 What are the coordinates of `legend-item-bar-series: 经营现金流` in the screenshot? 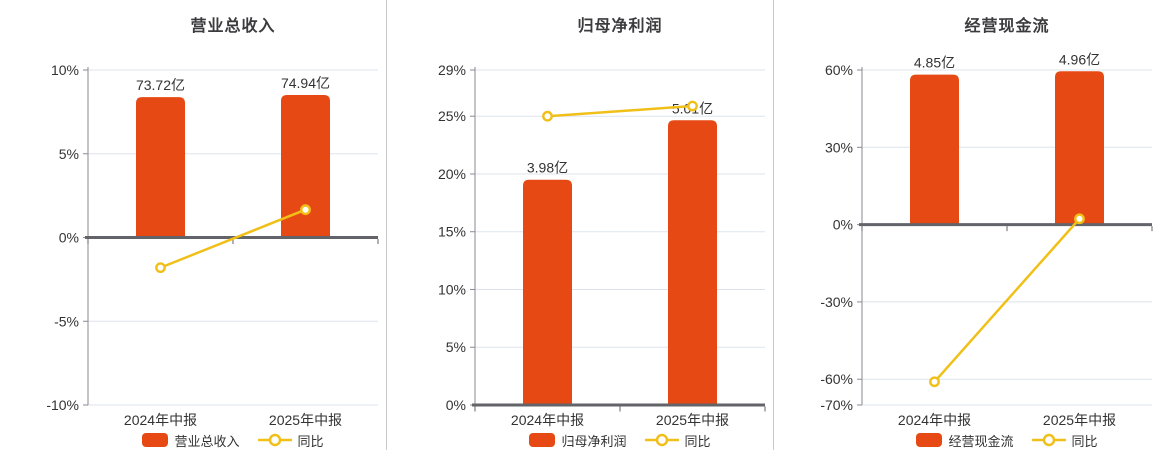 It's located at (965, 440).